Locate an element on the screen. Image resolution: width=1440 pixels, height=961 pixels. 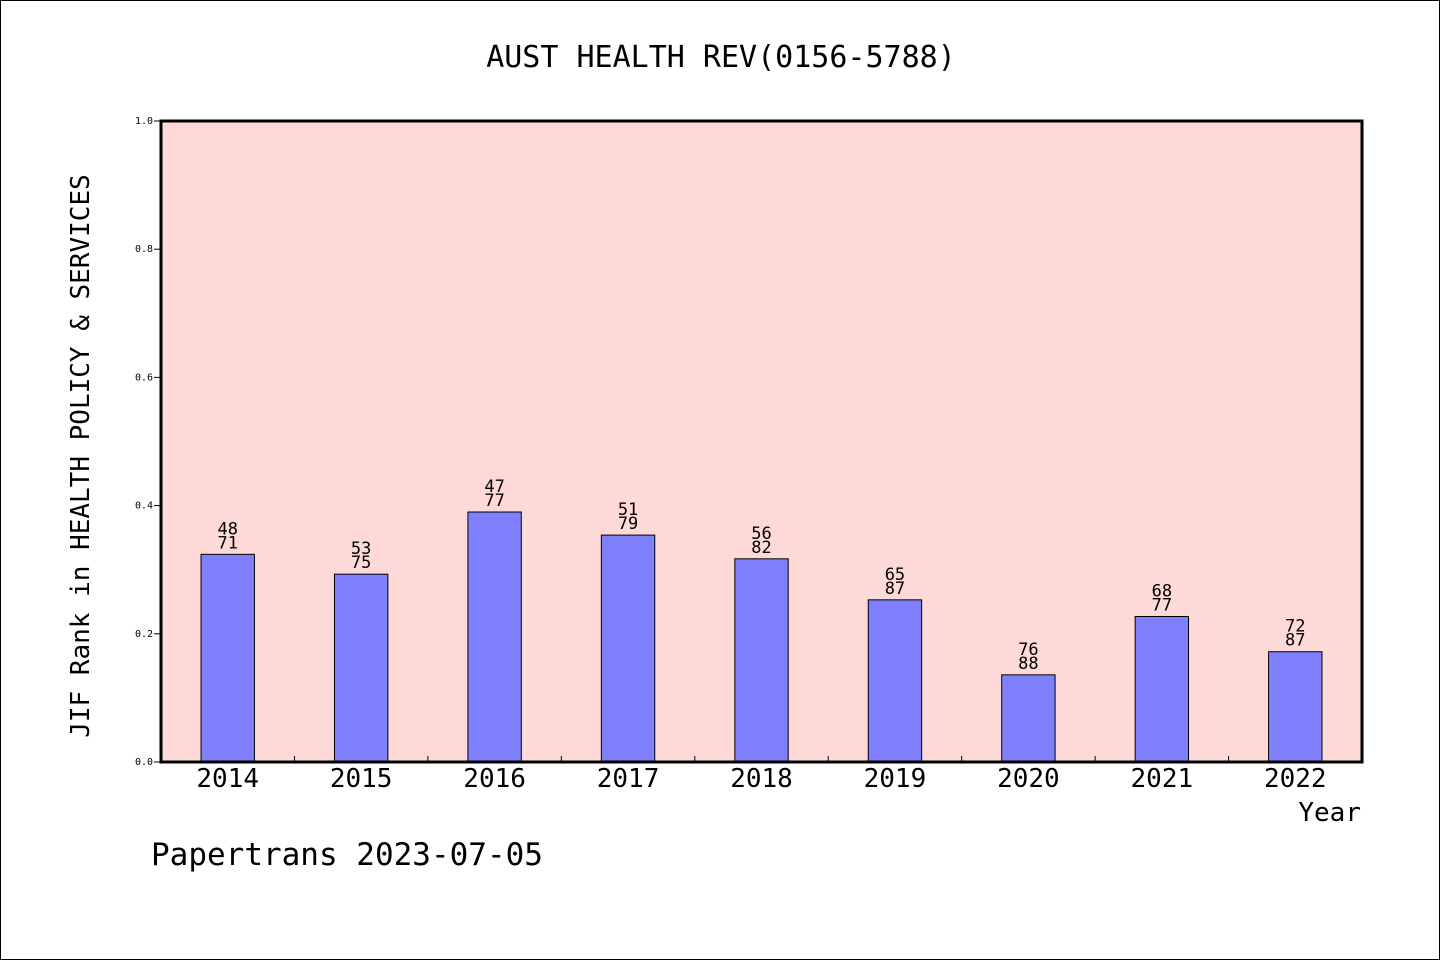
x-axis-ticks: 2014 2015 2016 2017 2018 2019 2020 2021 2022 is located at coordinates (761, 775).